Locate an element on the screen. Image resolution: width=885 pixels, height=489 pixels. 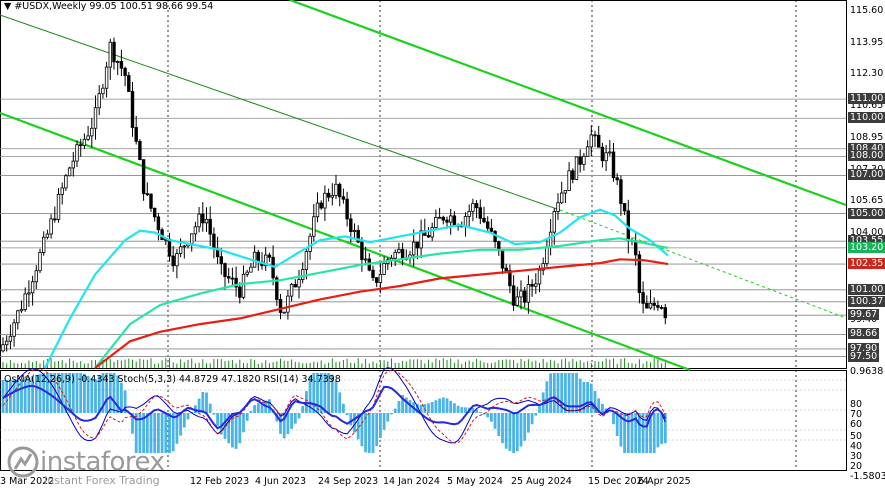
price-level-tag: 108.00 is located at coordinates (866, 156).